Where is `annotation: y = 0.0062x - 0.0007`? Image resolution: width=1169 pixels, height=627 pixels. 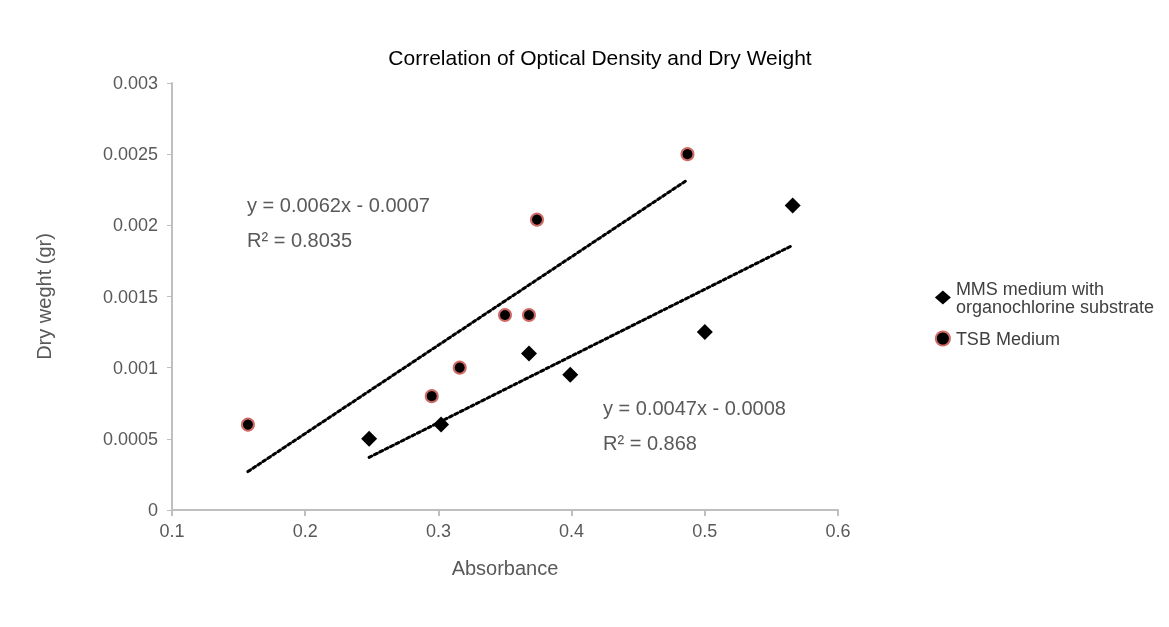 annotation: y = 0.0062x - 0.0007 is located at coordinates (338, 205).